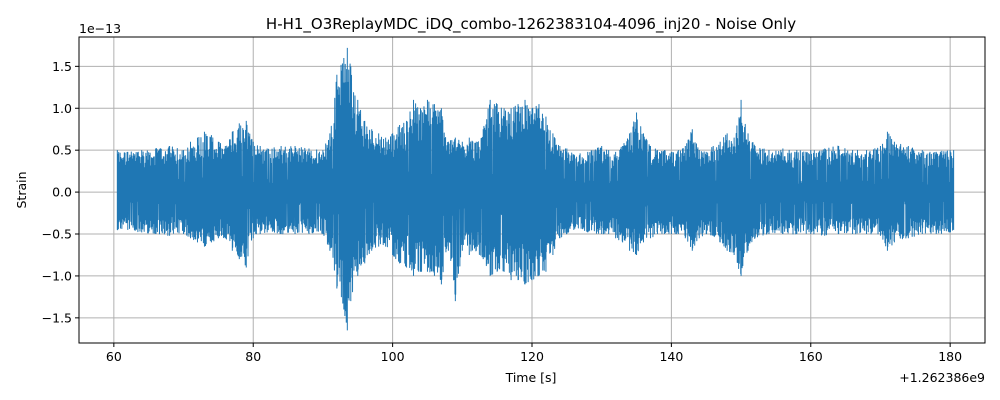 This screenshot has width=1000, height=400. What do you see at coordinates (671, 356) in the screenshot?
I see `x-tick-label: 140` at bounding box center [671, 356].